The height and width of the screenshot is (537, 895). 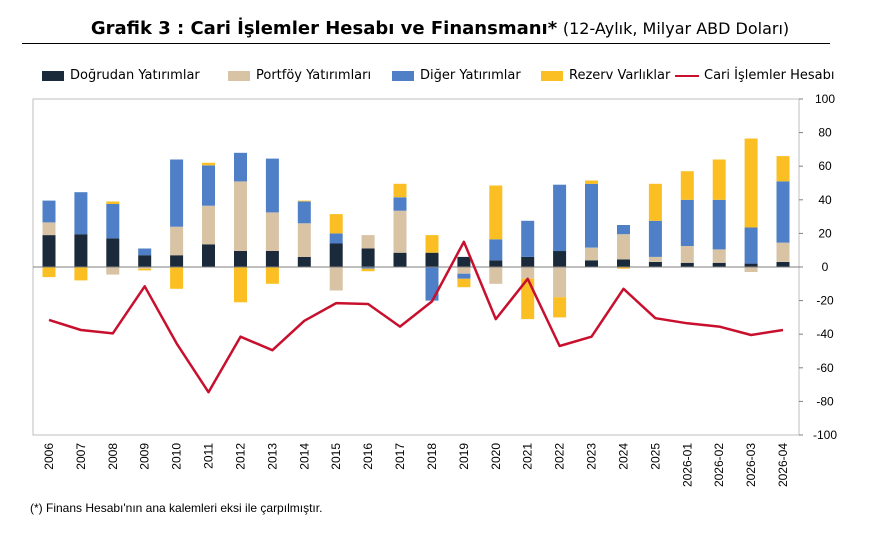 What do you see at coordinates (432, 244) in the screenshot?
I see `bar-s3-2018` at bounding box center [432, 244].